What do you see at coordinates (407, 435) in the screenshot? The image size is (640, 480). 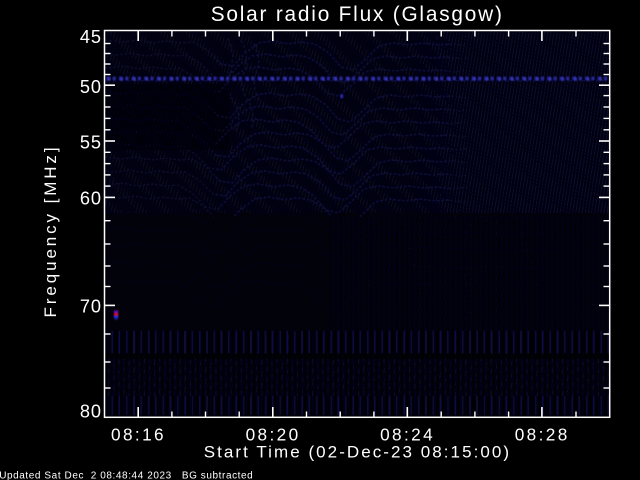 I see `svg-text: 08:24` at bounding box center [407, 435].